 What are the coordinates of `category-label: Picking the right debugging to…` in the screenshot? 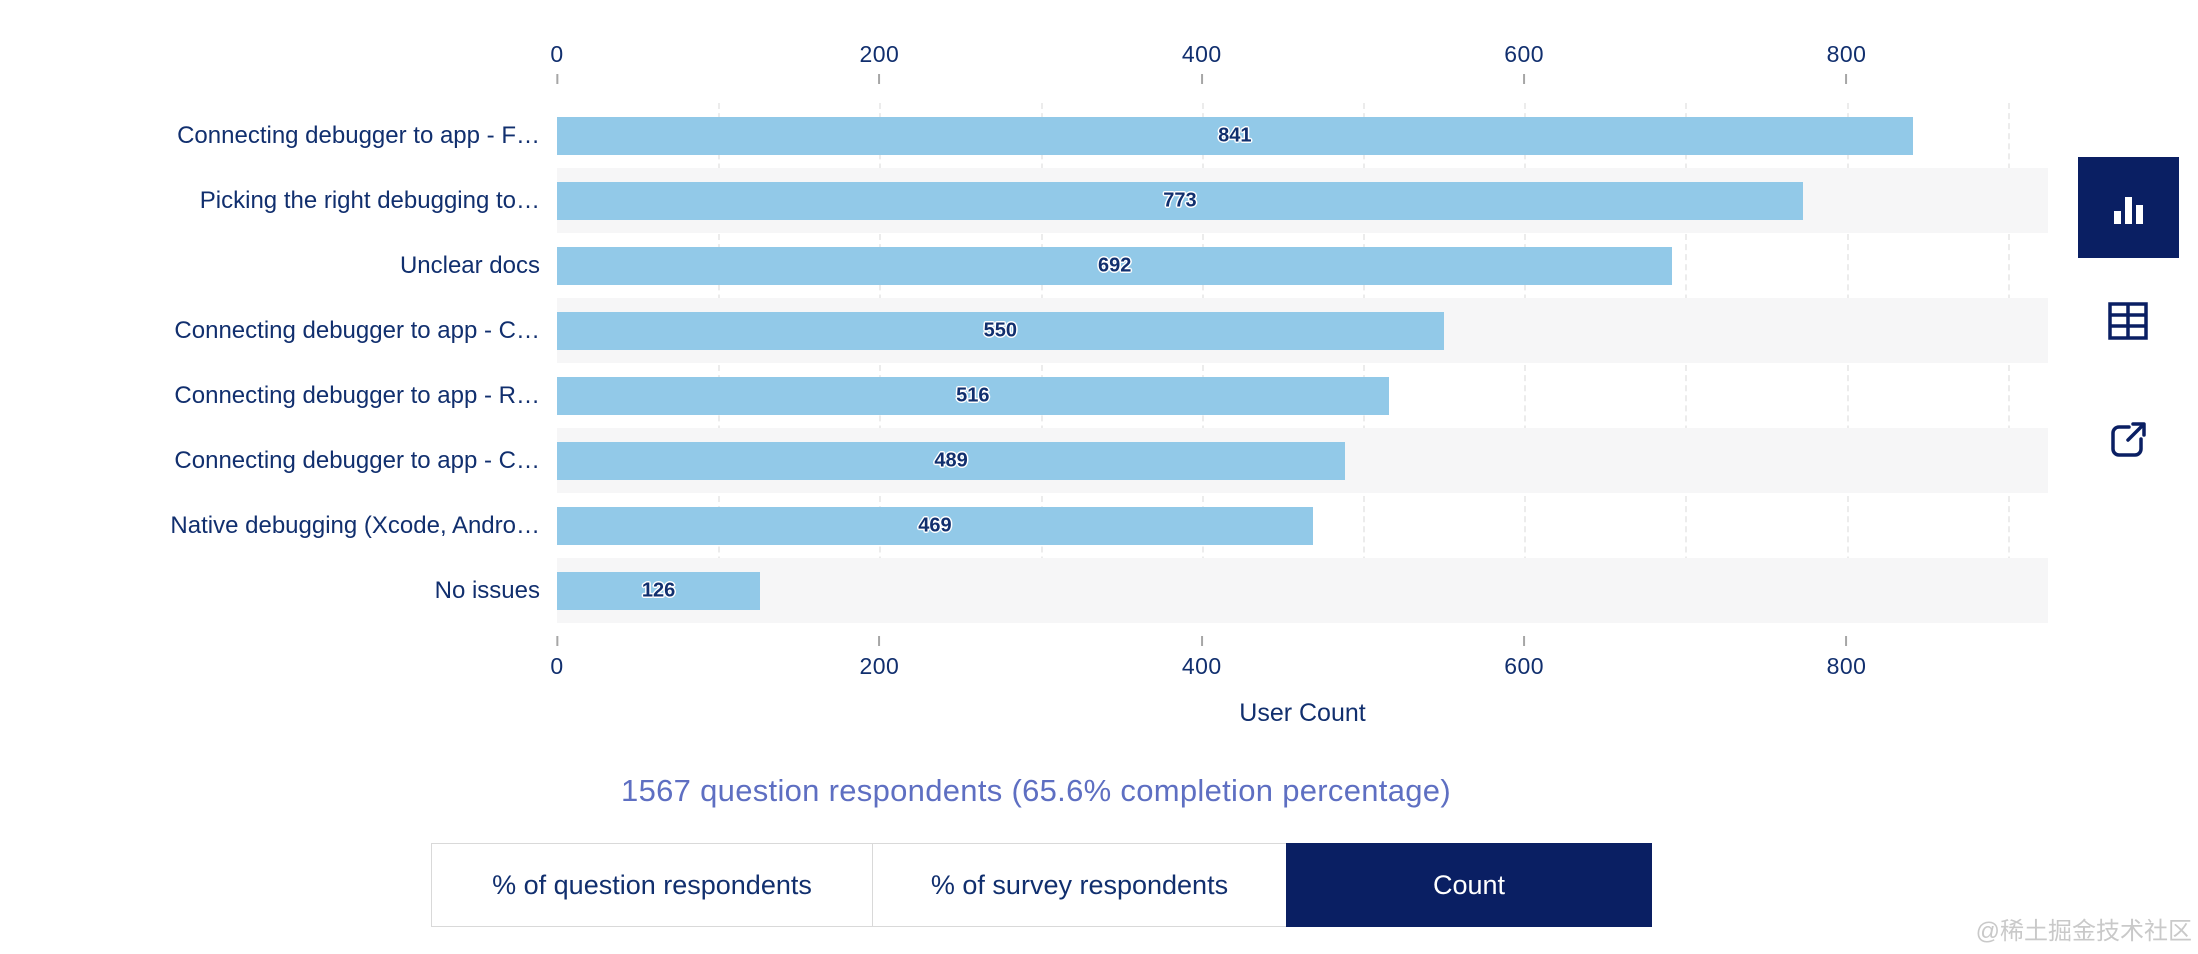 It's located at (369, 200).